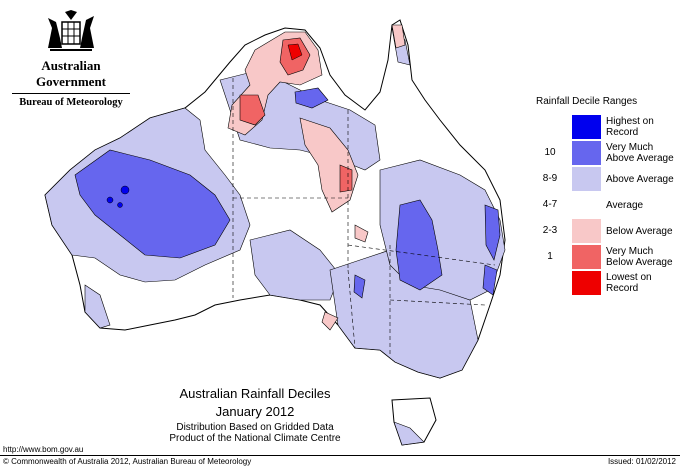  I want to click on legend-range: 4-7, so click(550, 204).